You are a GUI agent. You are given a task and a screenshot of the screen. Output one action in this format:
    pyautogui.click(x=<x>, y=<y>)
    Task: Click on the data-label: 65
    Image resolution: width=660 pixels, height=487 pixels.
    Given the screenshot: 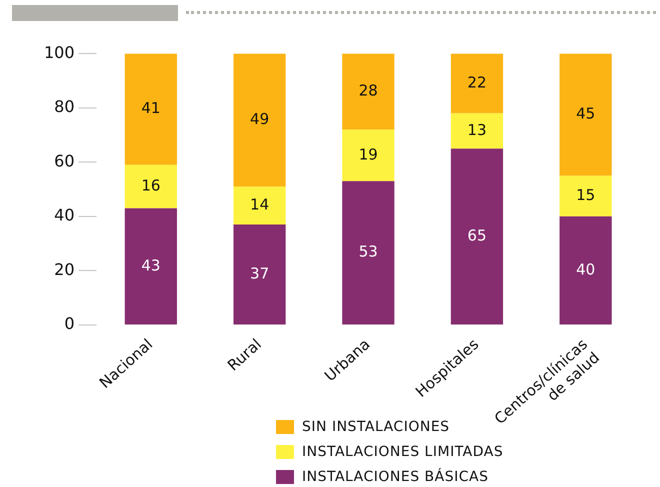 What is the action you would take?
    pyautogui.click(x=477, y=235)
    